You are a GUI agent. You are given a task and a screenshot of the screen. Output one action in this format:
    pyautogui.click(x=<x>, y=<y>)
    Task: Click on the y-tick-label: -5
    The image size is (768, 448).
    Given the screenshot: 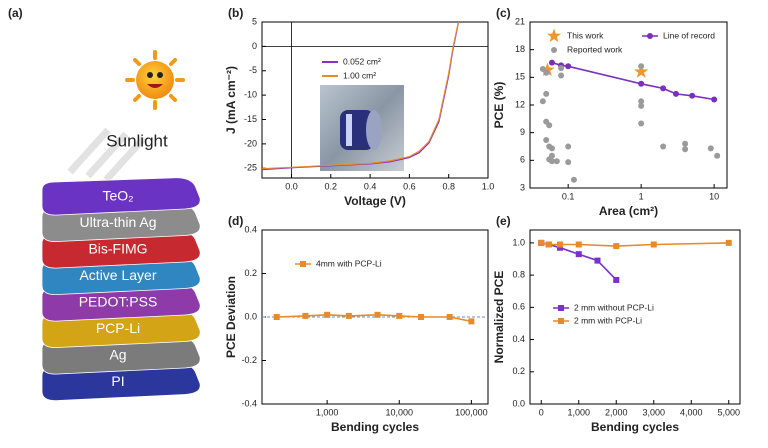 What is the action you would take?
    pyautogui.click(x=253, y=70)
    